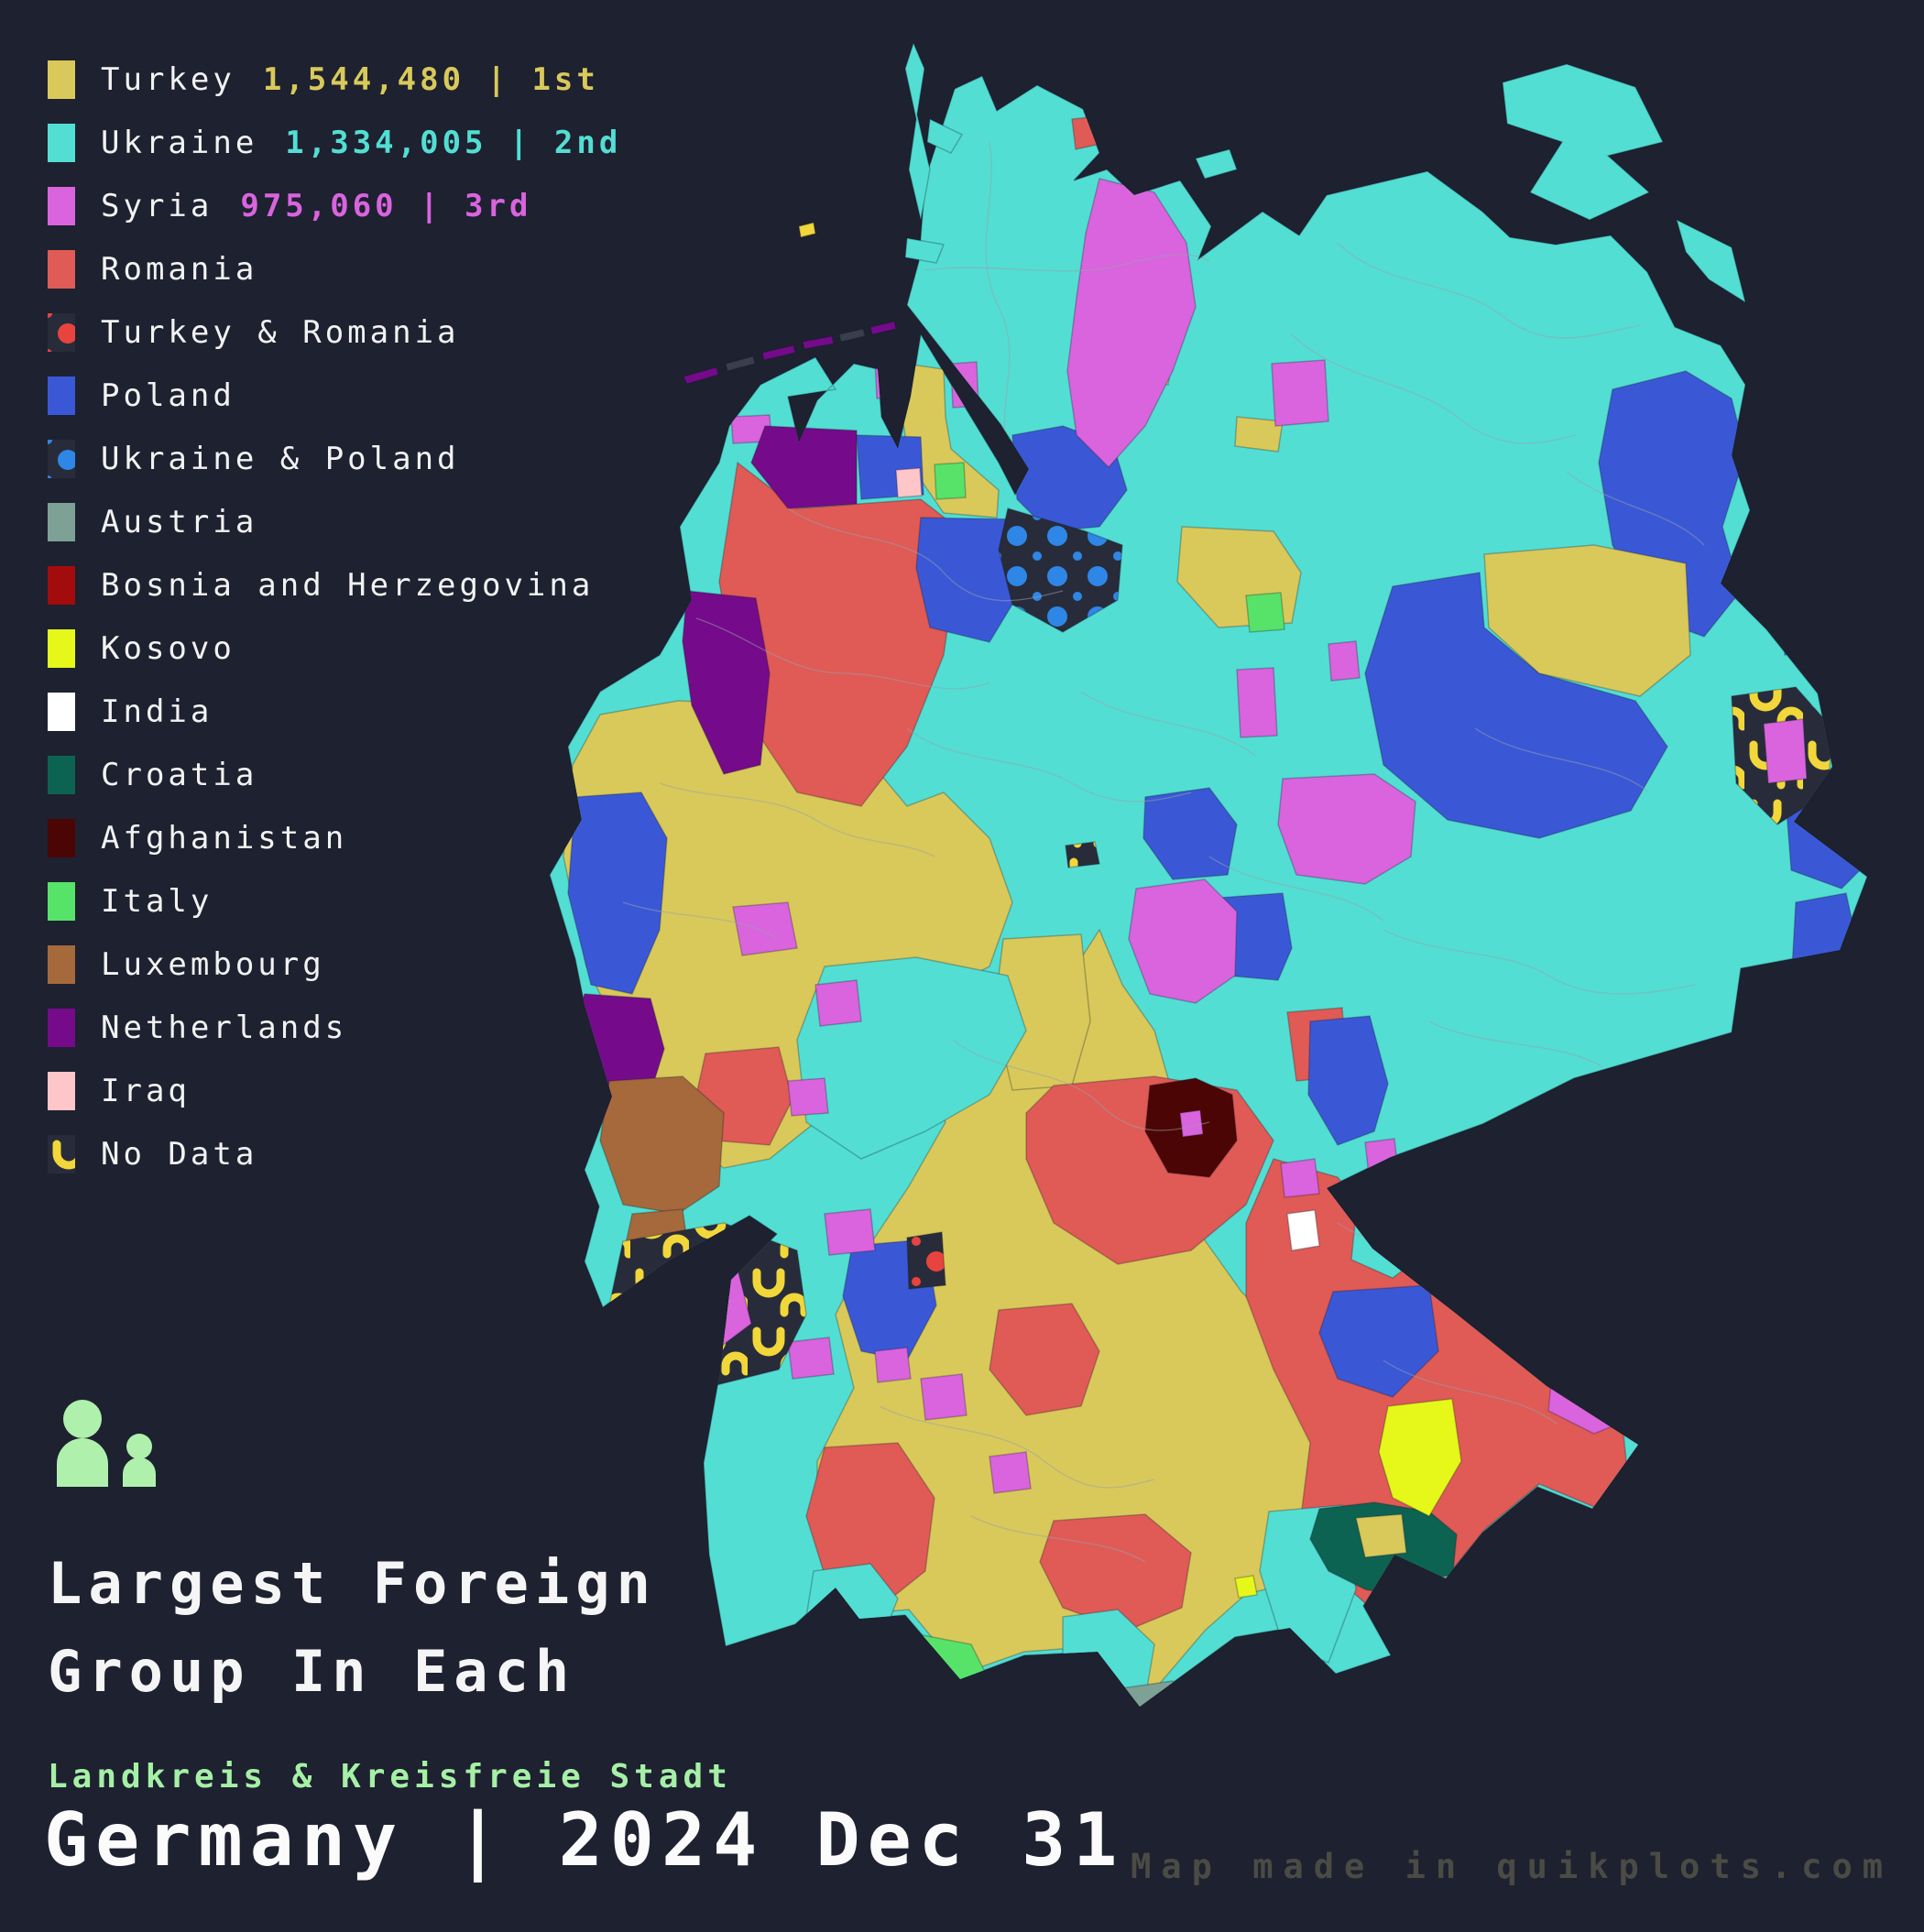  Describe the element at coordinates (1214, 213) in the screenshot. I see `islands` at that location.